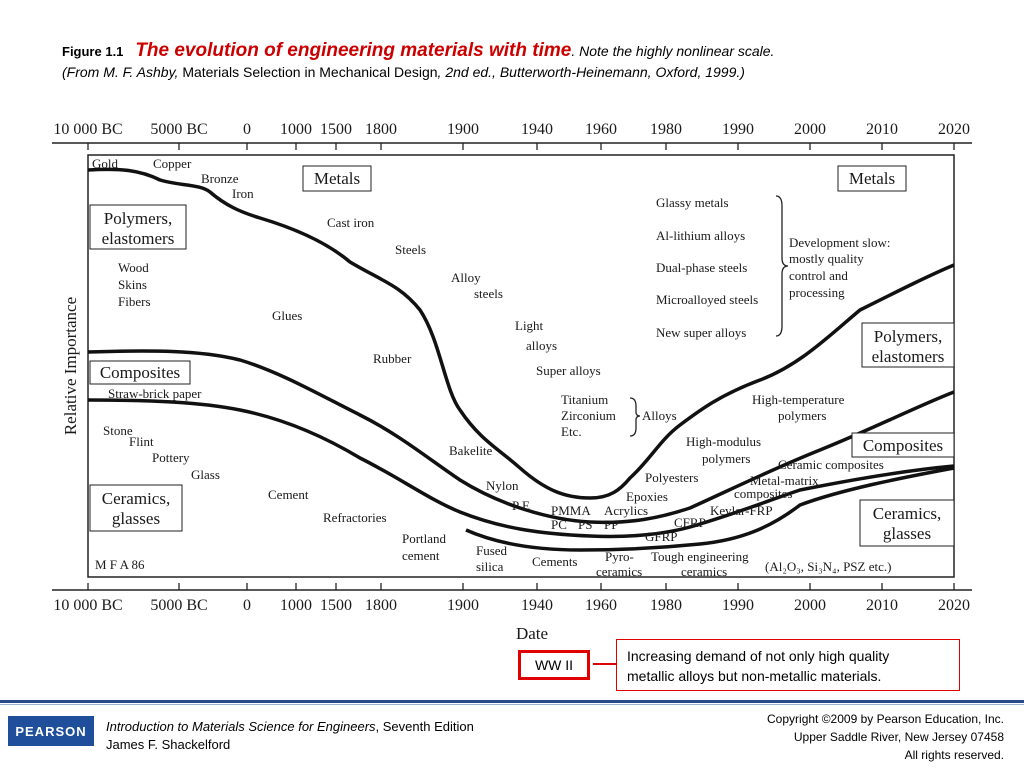 Image resolution: width=1024 pixels, height=768 pixels. I want to click on label-skins: Skins, so click(132, 284).